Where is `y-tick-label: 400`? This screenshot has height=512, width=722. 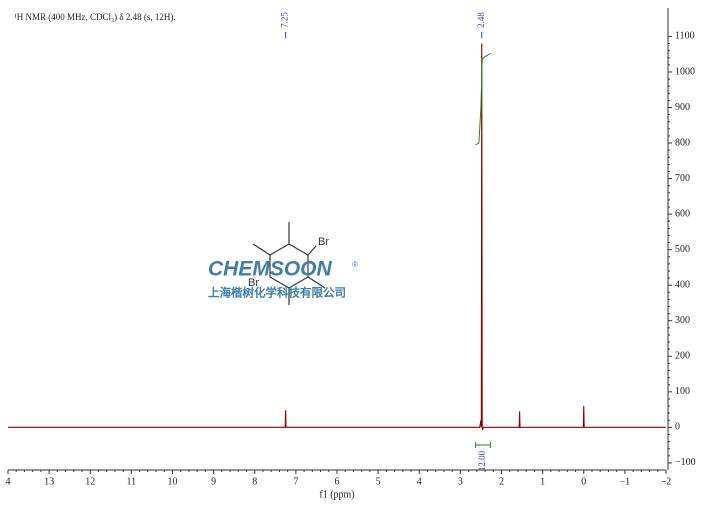 y-tick-label: 400 is located at coordinates (682, 284).